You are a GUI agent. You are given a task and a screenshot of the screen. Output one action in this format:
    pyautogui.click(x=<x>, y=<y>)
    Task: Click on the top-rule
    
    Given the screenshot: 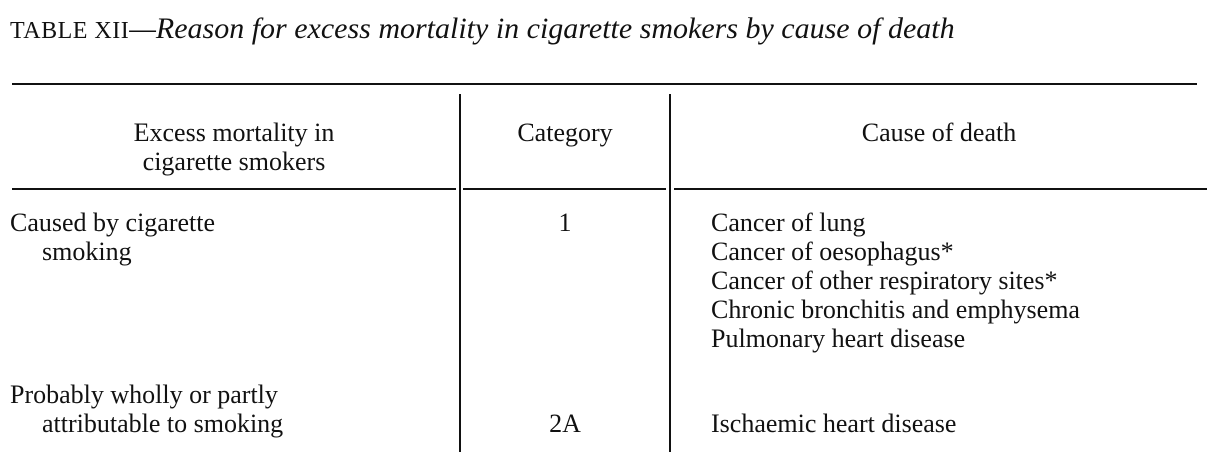 What is the action you would take?
    pyautogui.click(x=604, y=84)
    